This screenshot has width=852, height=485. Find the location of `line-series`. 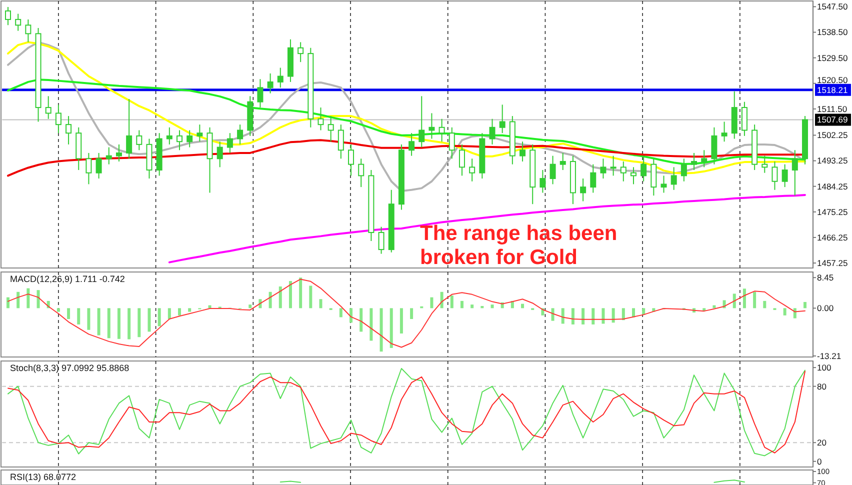

line-series is located at coordinates (487, 229).